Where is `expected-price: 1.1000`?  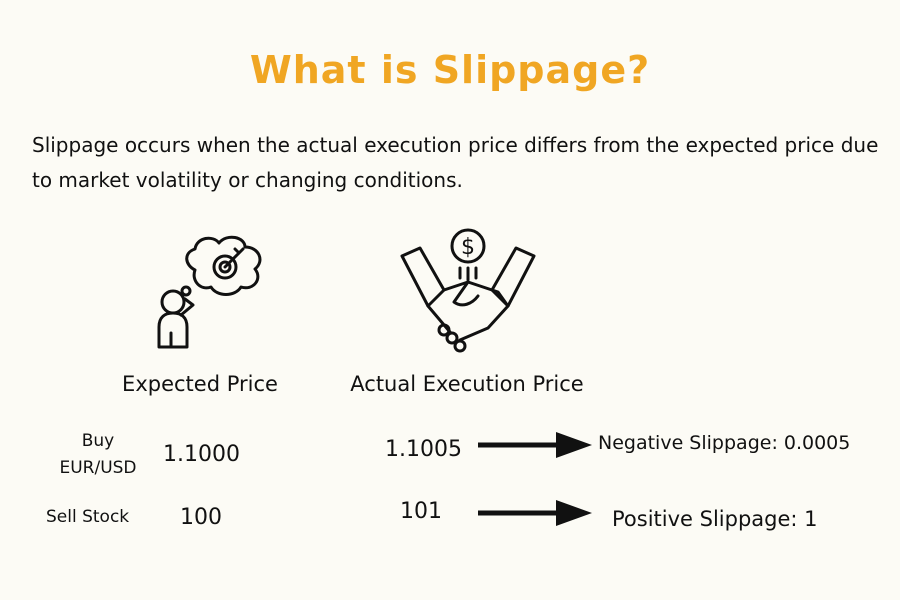
expected-price: 1.1000 is located at coordinates (201, 454).